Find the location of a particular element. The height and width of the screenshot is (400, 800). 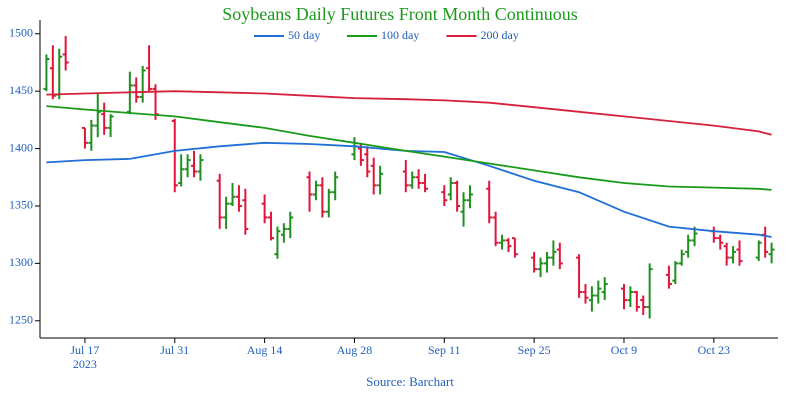

x-tick-label: Jul 31 is located at coordinates (175, 350).